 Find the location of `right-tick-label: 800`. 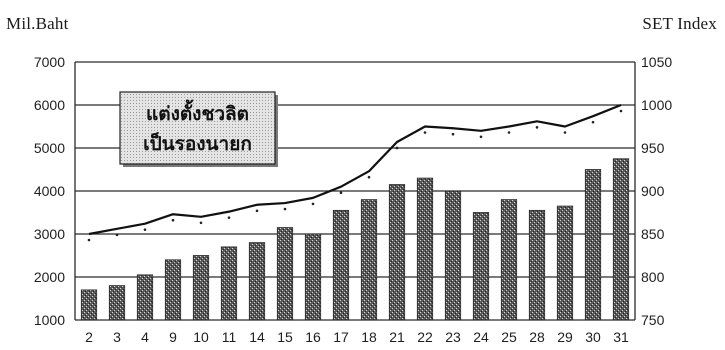

right-tick-label: 800 is located at coordinates (653, 277).